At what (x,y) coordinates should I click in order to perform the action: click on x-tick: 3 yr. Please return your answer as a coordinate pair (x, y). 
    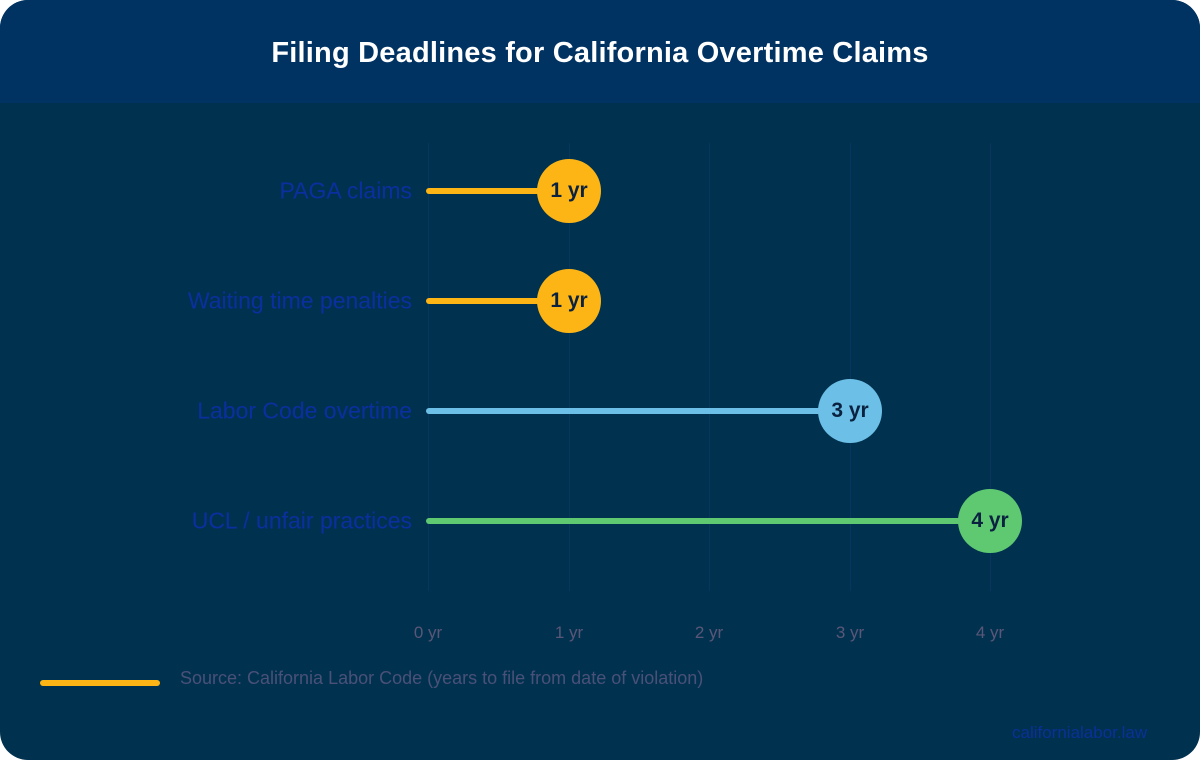
    Looking at the image, I should click on (850, 632).